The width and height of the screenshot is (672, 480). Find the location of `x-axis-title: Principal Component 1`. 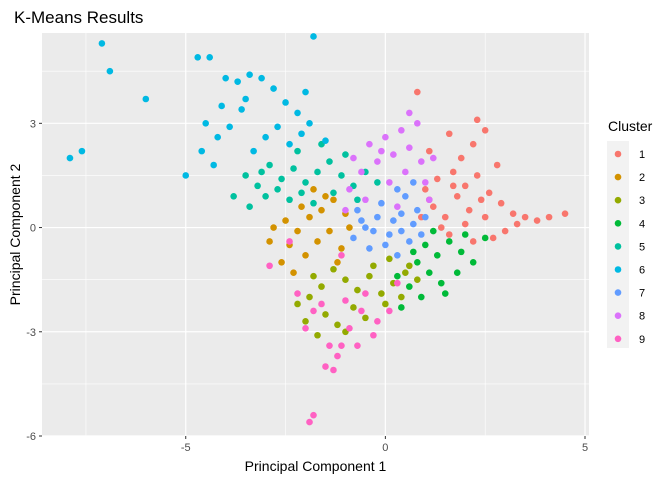

x-axis-title: Principal Component 1 is located at coordinates (316, 466).